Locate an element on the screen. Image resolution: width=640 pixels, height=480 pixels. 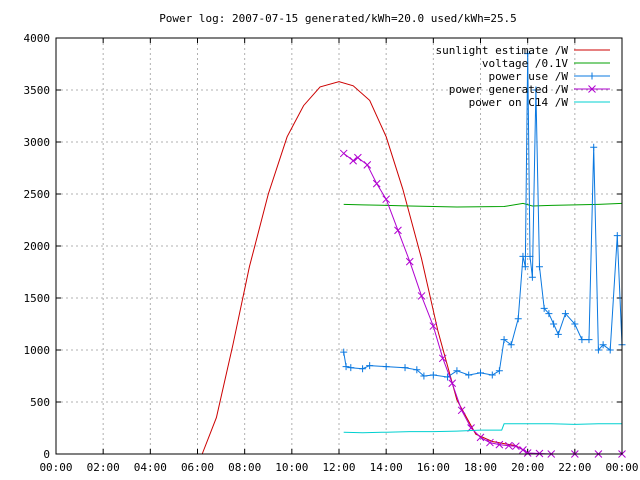
x-tick-label: 04:00 is located at coordinates (150, 467).